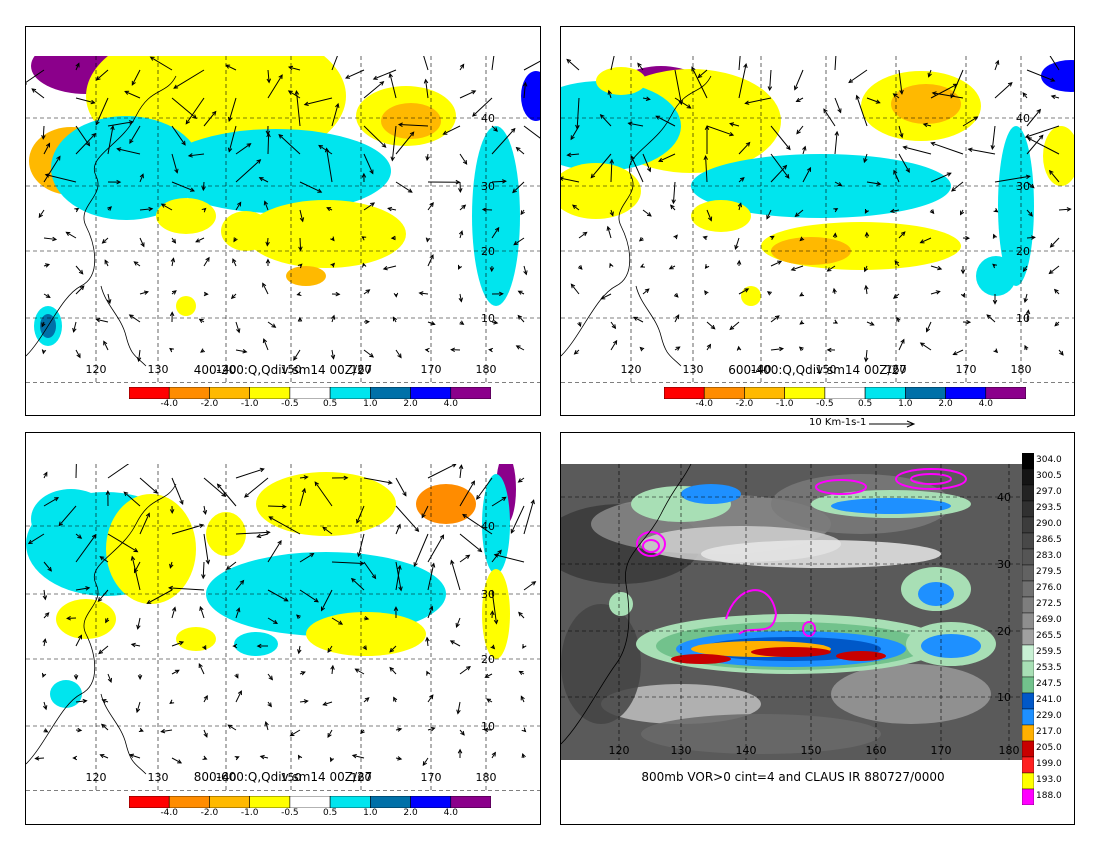 This screenshot has width=1100, height=850. Describe the element at coordinates (226, 777) in the screenshot. I see `longitude-tick-label: 140` at that location.